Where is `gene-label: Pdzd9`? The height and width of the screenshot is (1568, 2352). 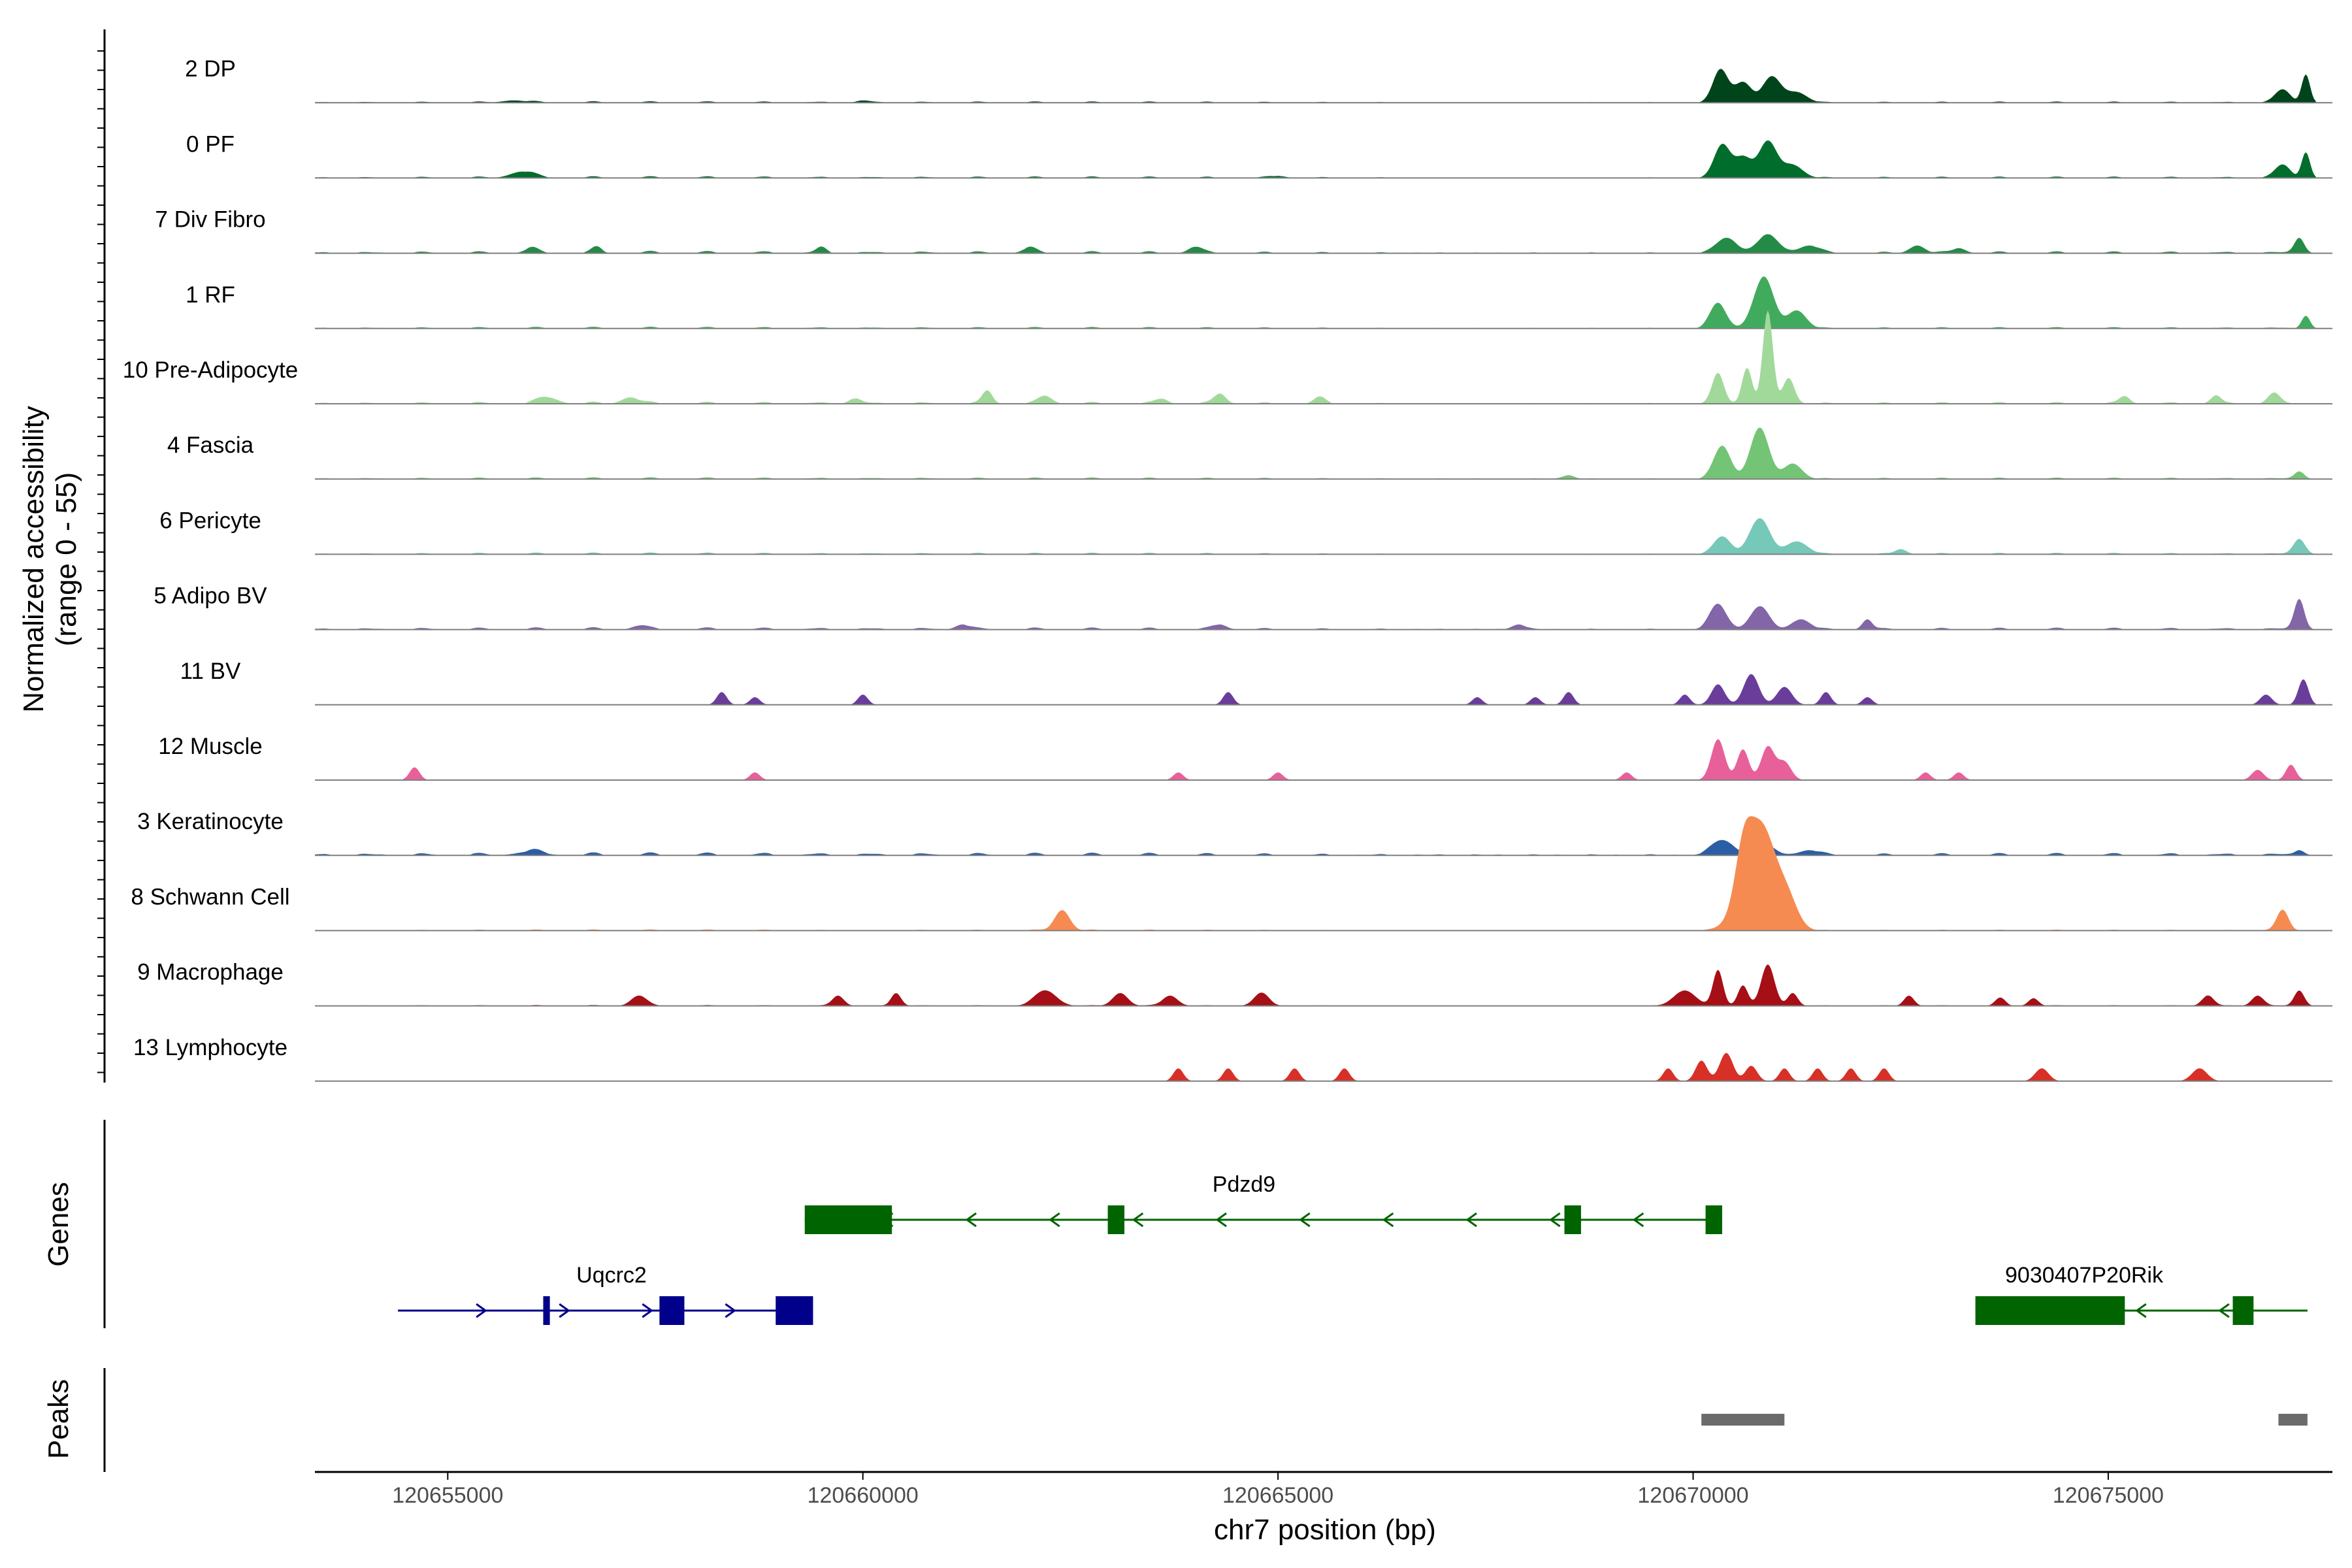
gene-label: Pdzd9 is located at coordinates (1244, 1184).